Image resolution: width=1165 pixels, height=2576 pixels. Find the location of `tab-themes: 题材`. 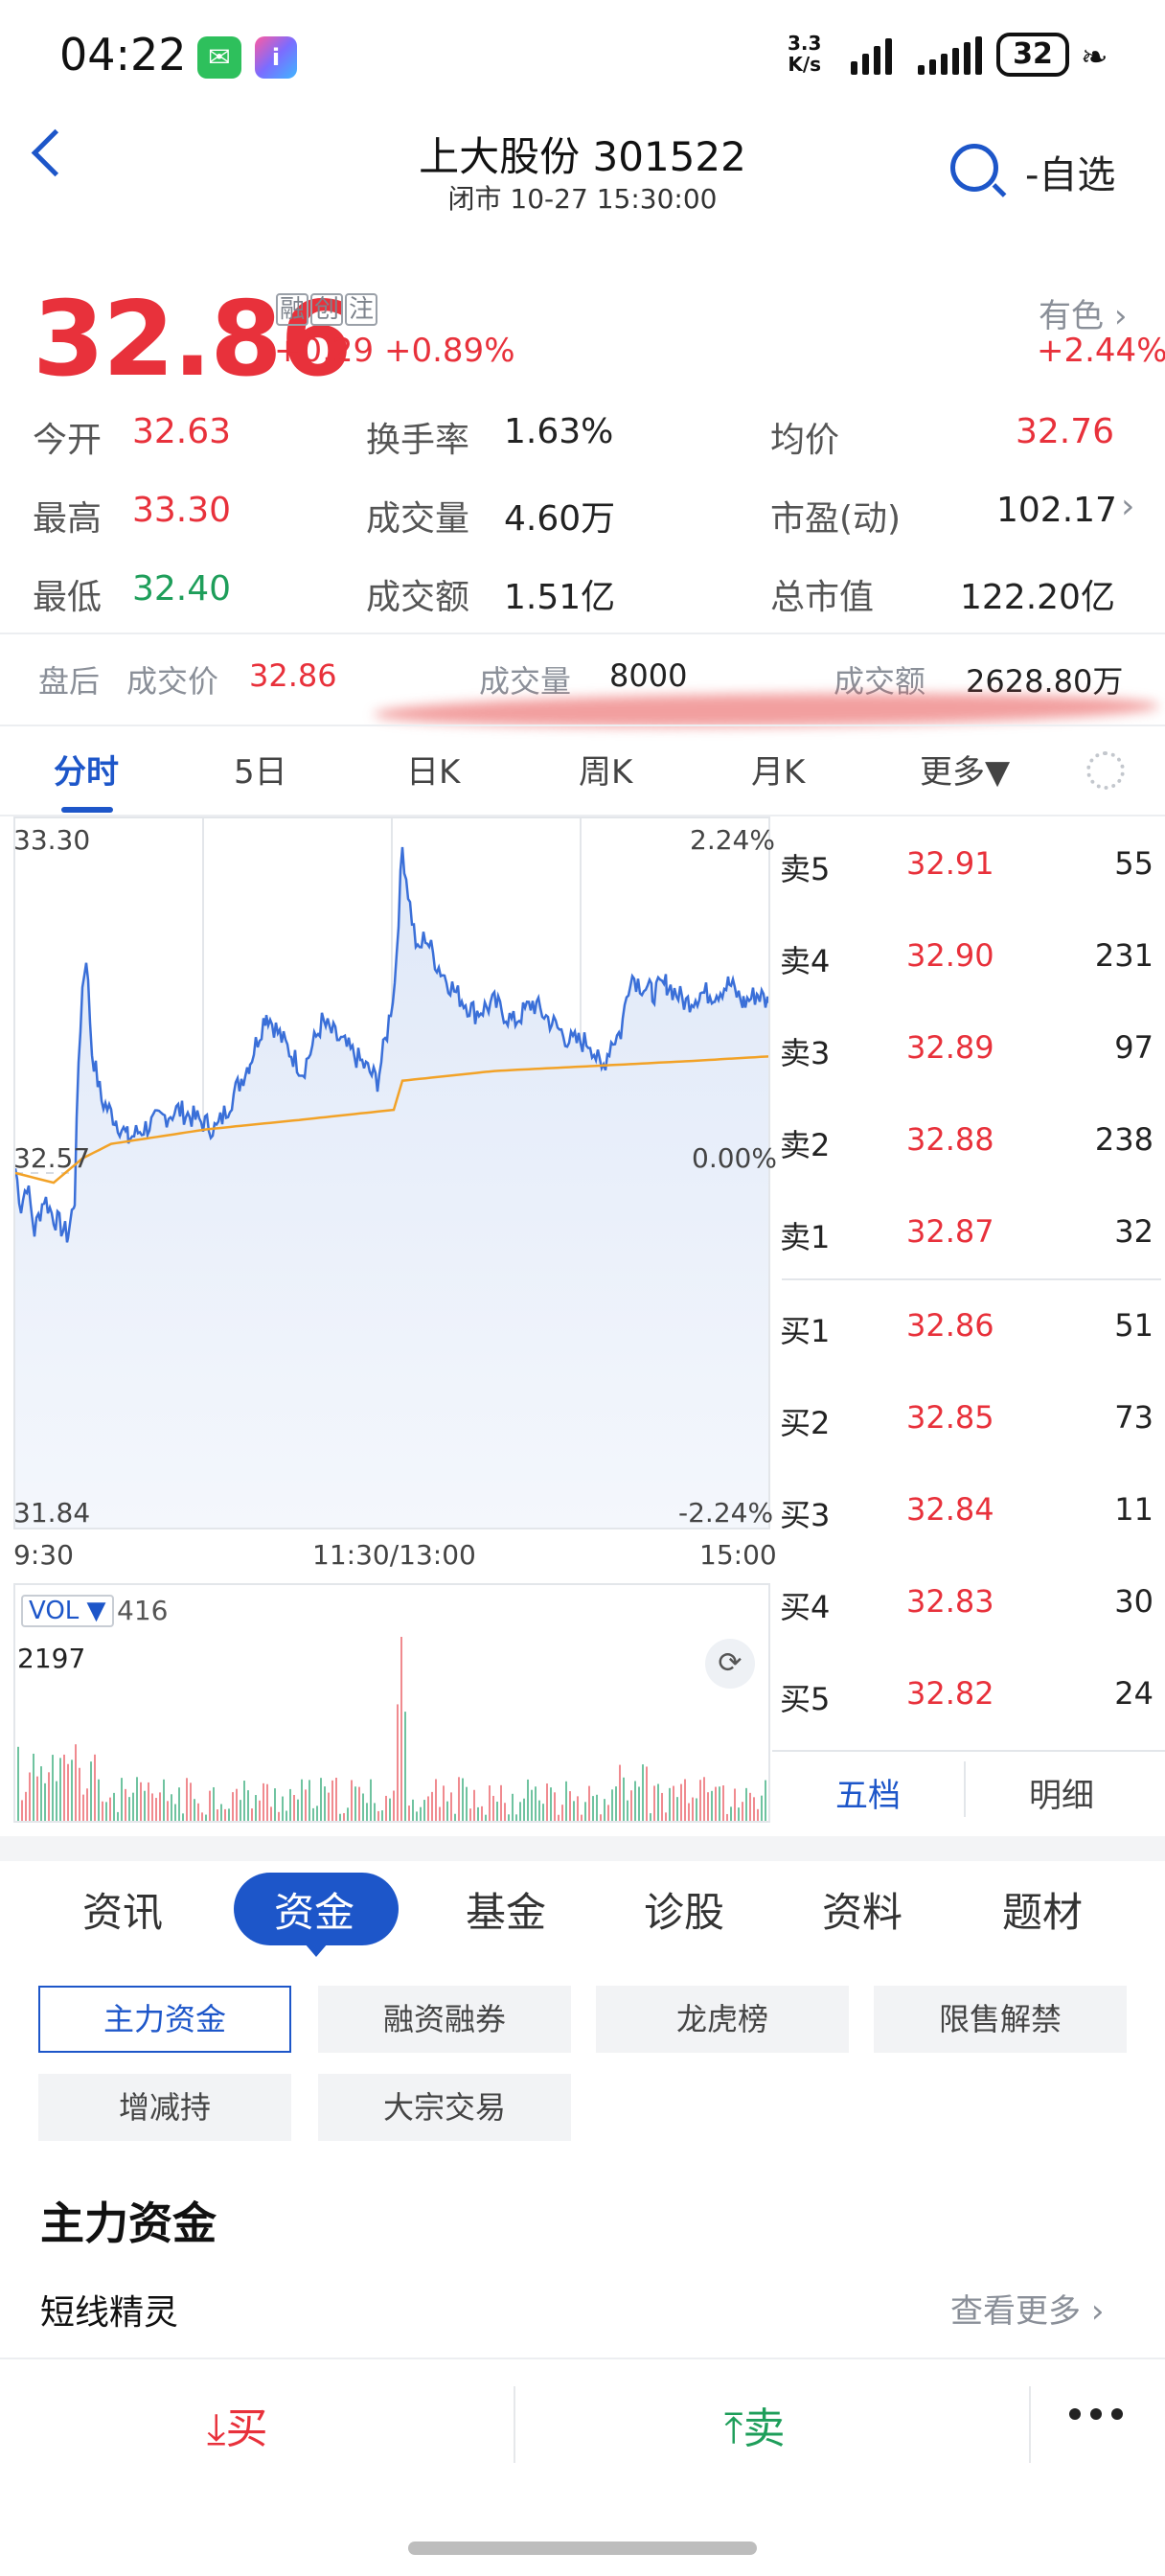

tab-themes: 题材 is located at coordinates (1043, 1912).